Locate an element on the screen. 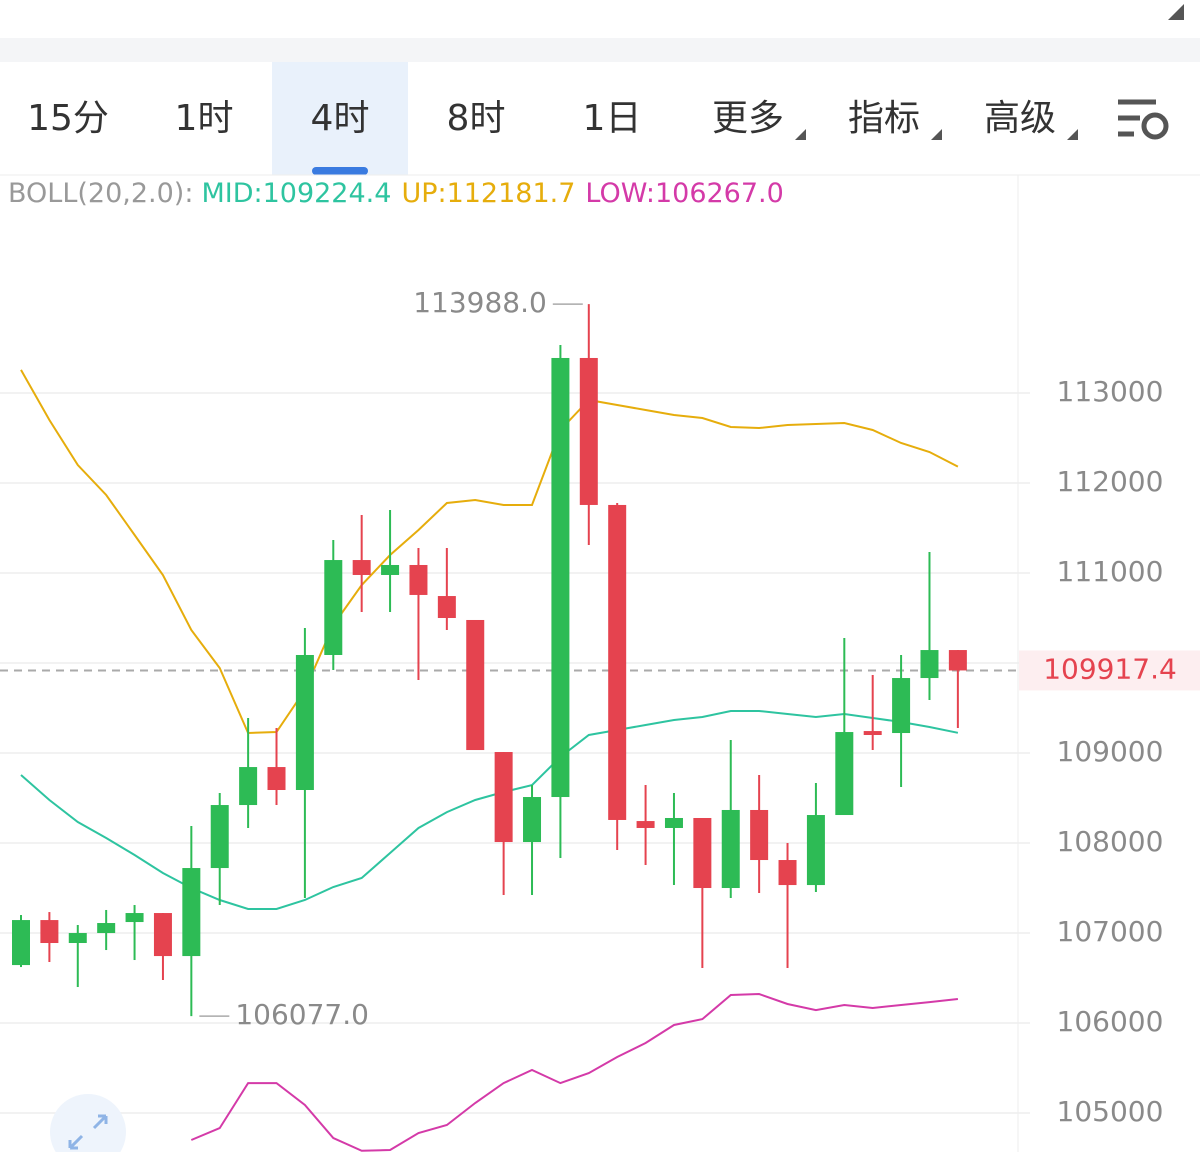  indicator-label: BOLL(20,2.0): is located at coordinates (100, 193).